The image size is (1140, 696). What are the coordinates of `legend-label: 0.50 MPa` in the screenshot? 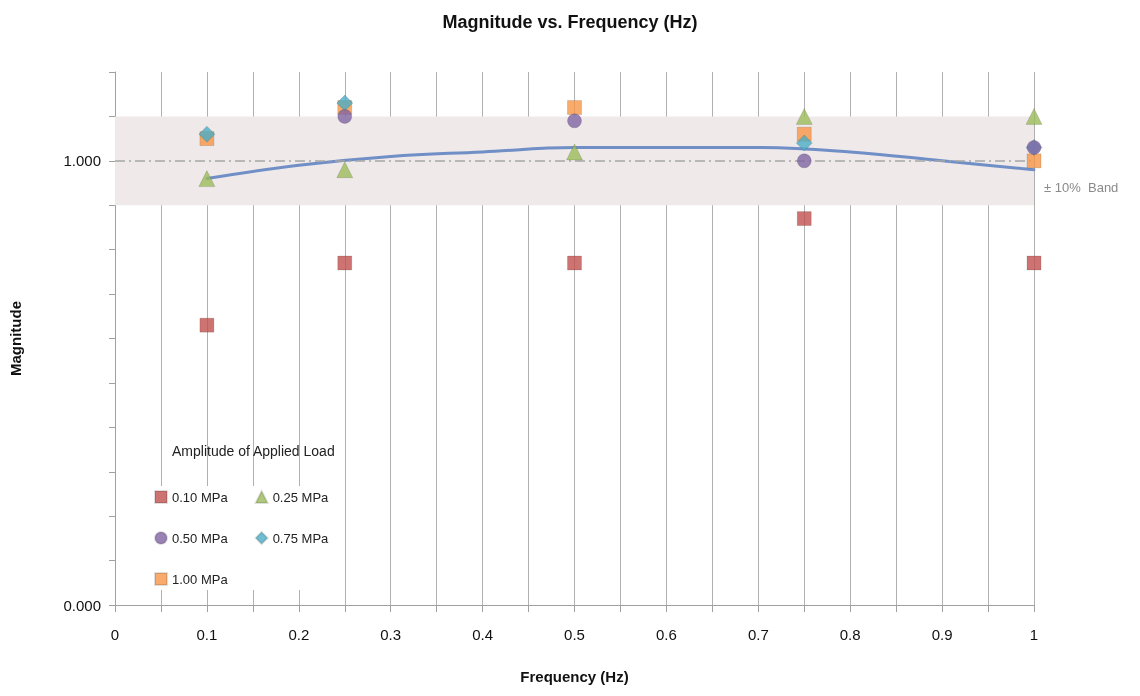 It's located at (200, 538).